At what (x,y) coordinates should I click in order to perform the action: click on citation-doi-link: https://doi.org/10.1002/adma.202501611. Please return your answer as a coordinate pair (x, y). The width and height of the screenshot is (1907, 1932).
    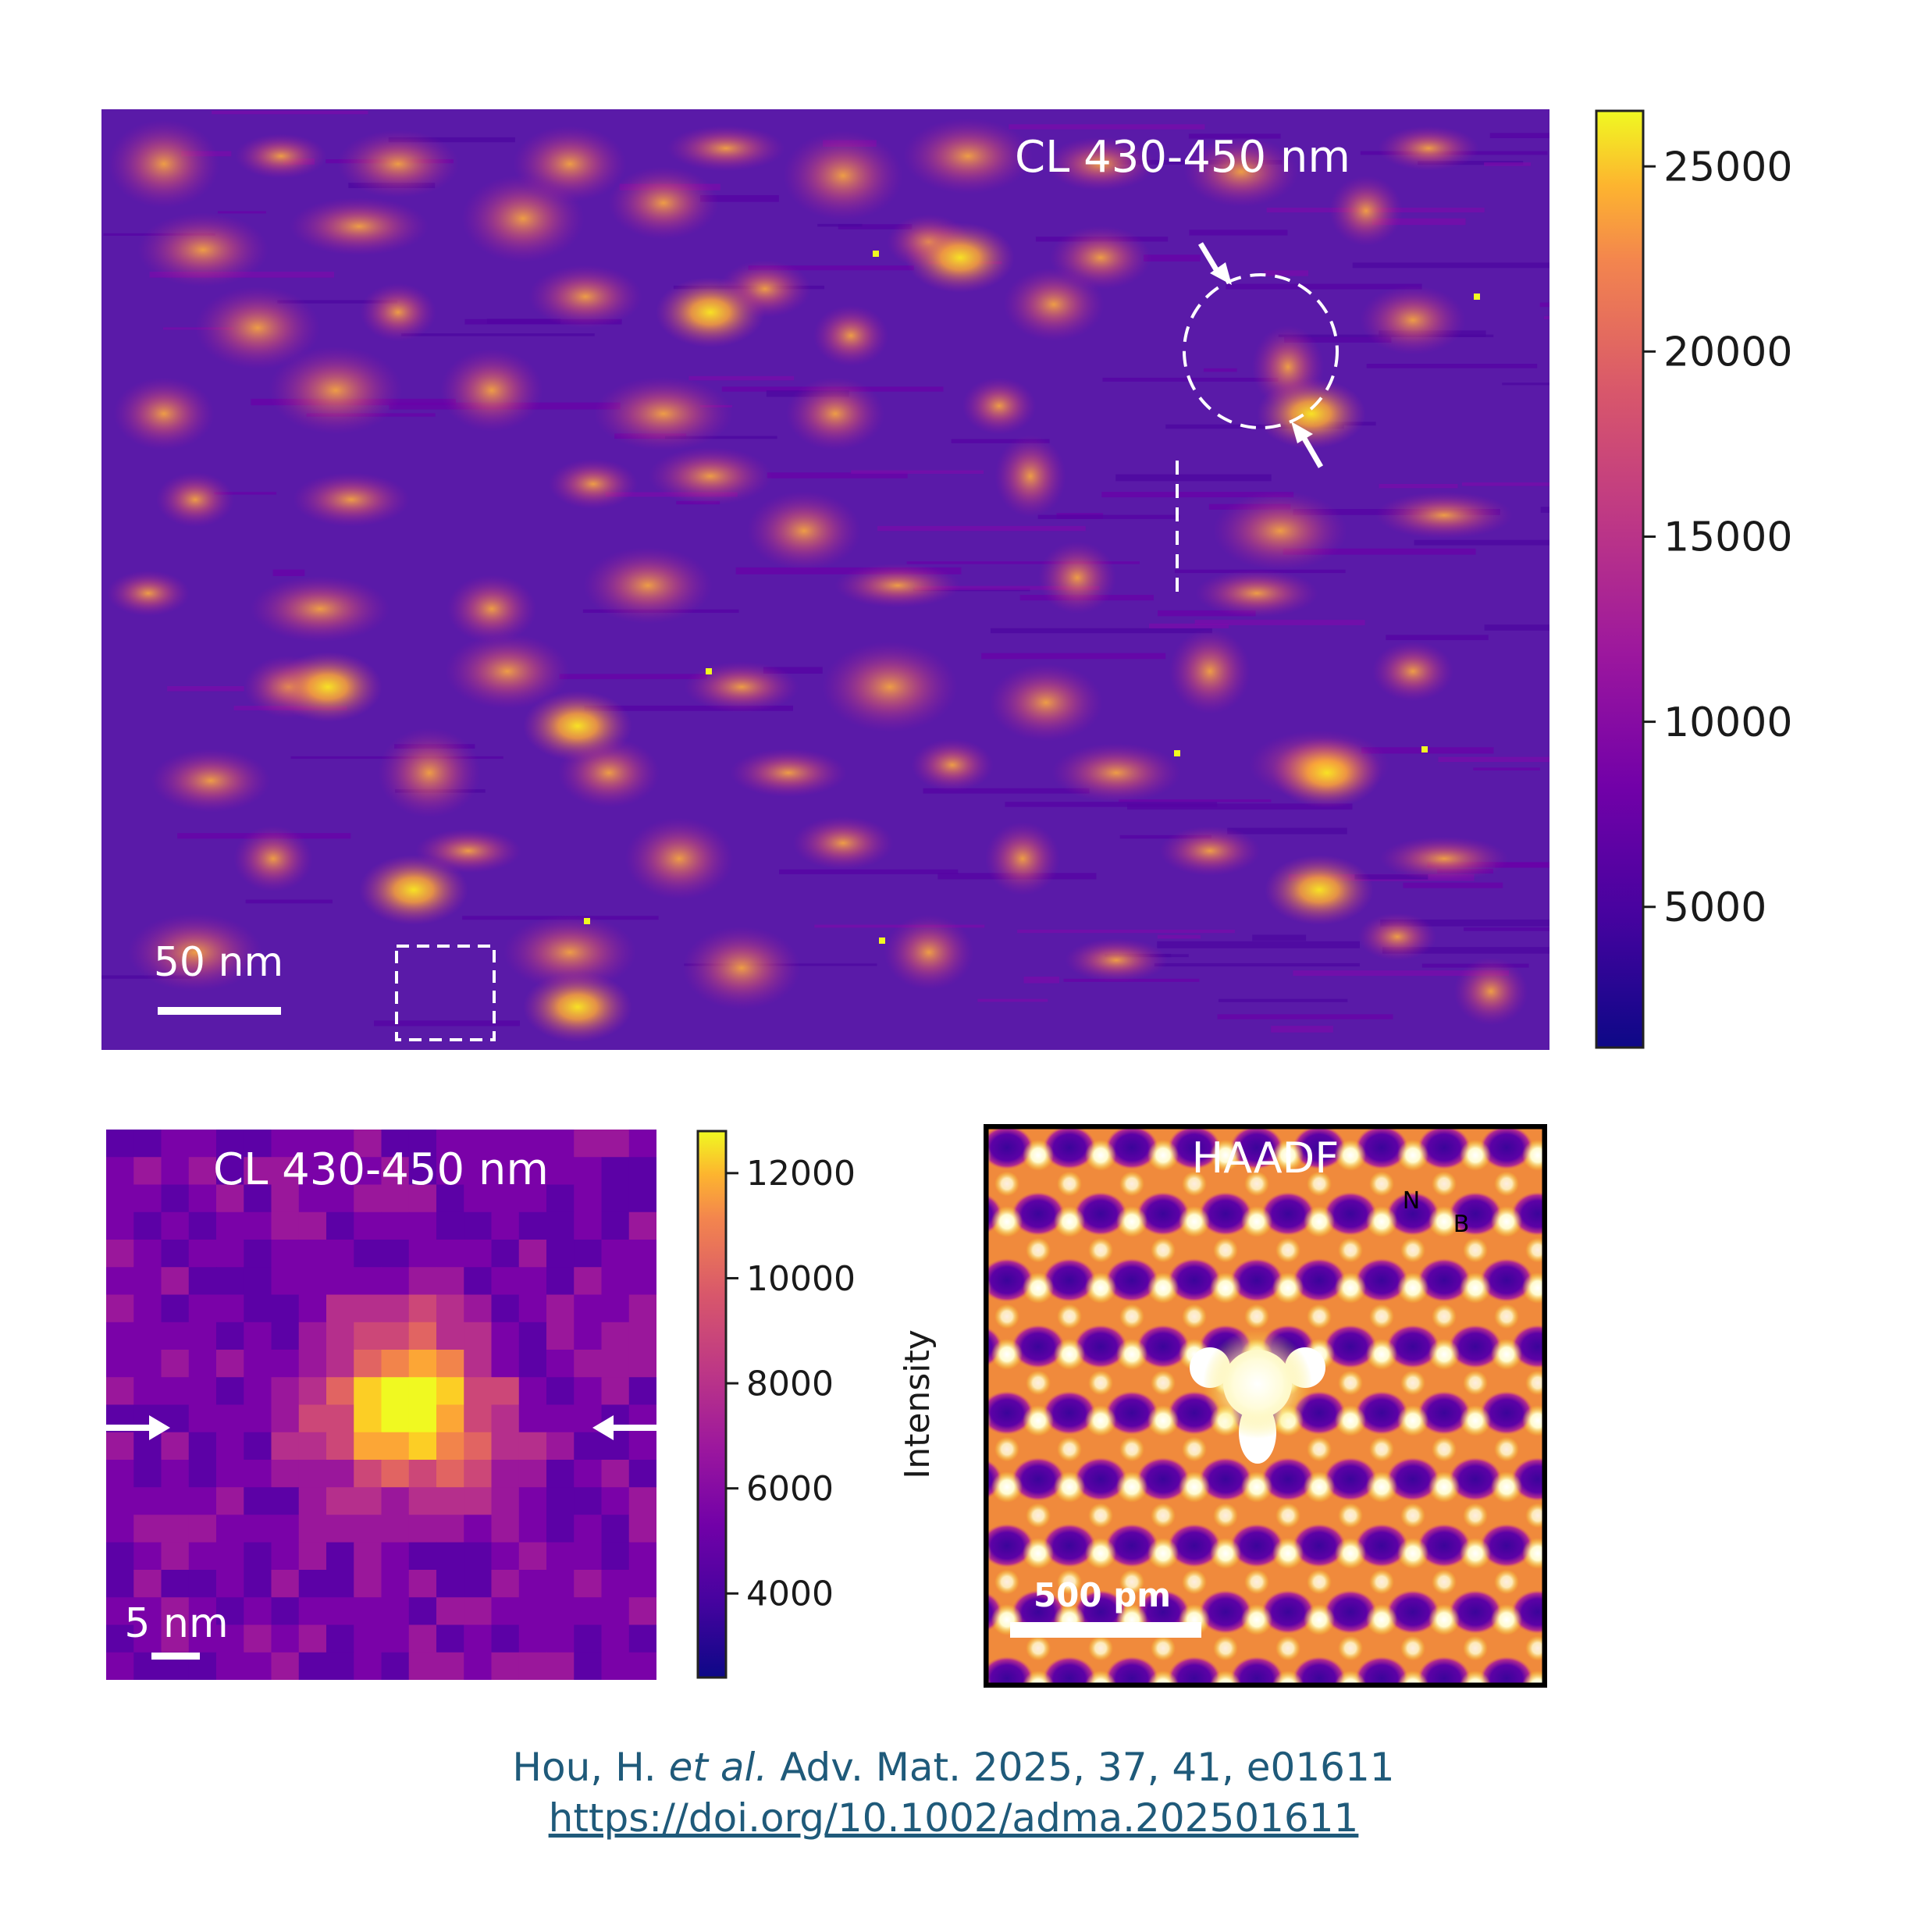
    Looking at the image, I should click on (953, 1818).